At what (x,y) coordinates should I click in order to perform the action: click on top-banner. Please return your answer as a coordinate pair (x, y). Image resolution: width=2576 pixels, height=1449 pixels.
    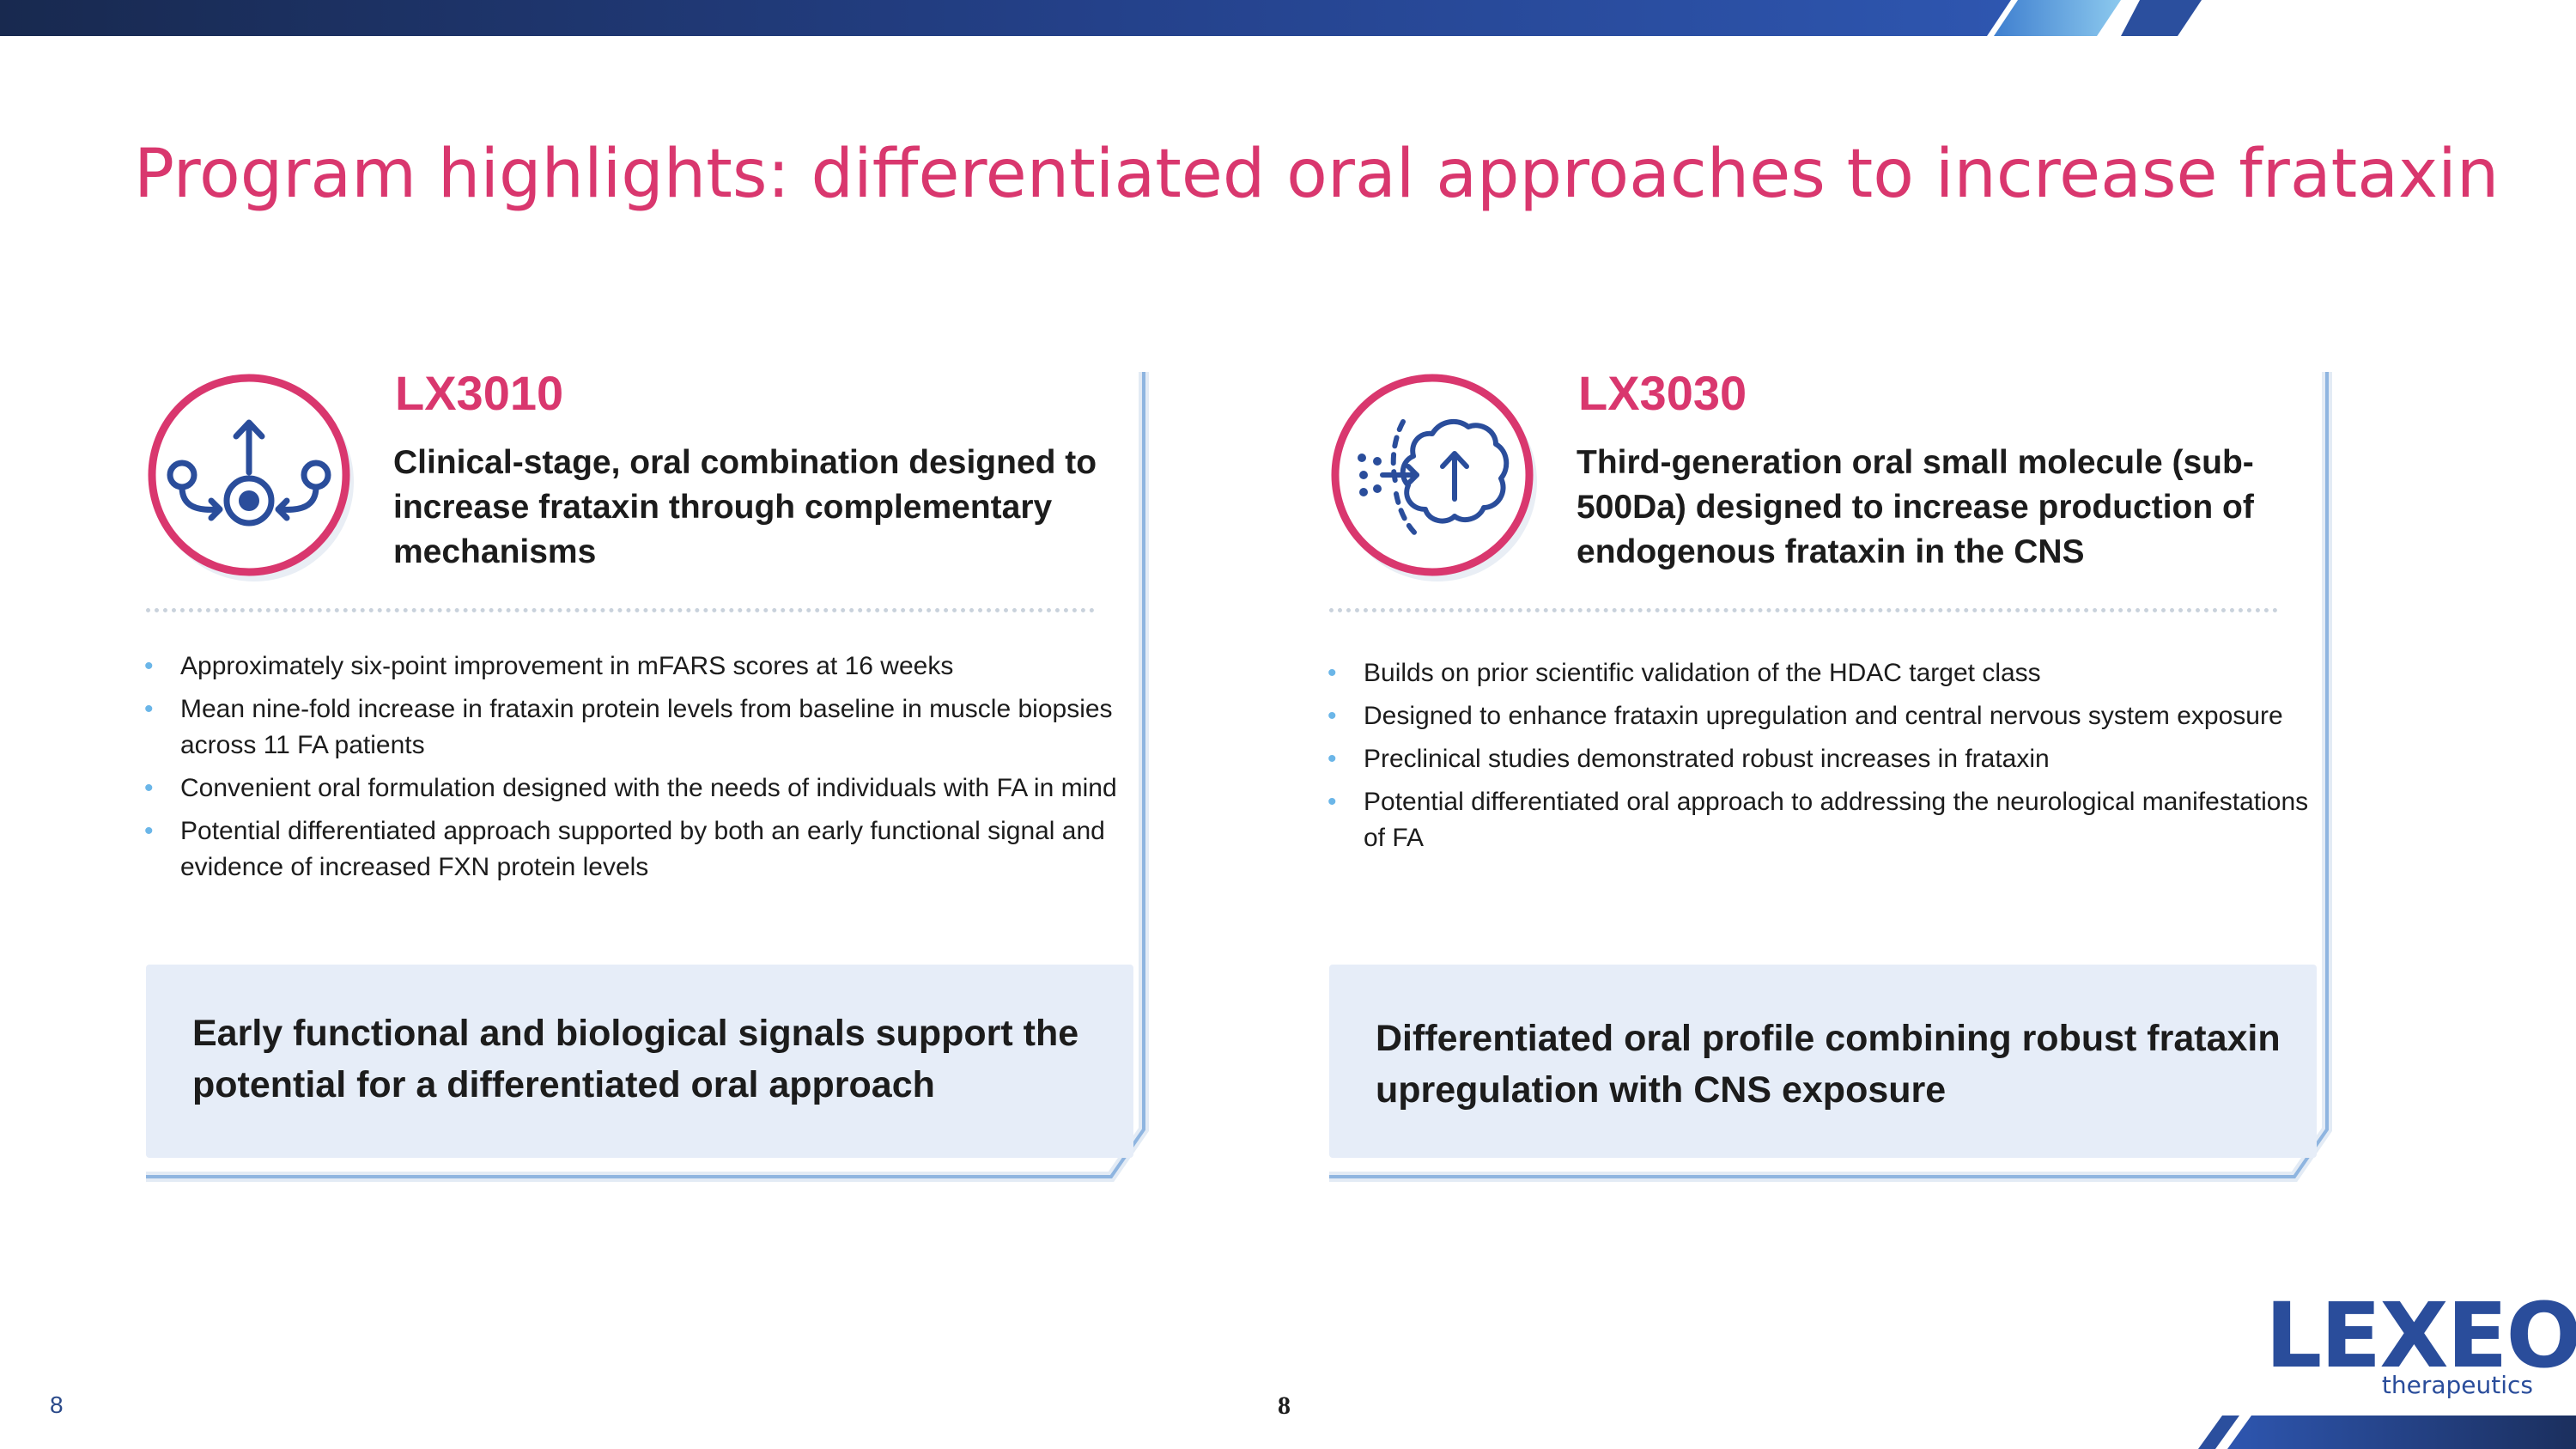
    Looking at the image, I should click on (1101, 18).